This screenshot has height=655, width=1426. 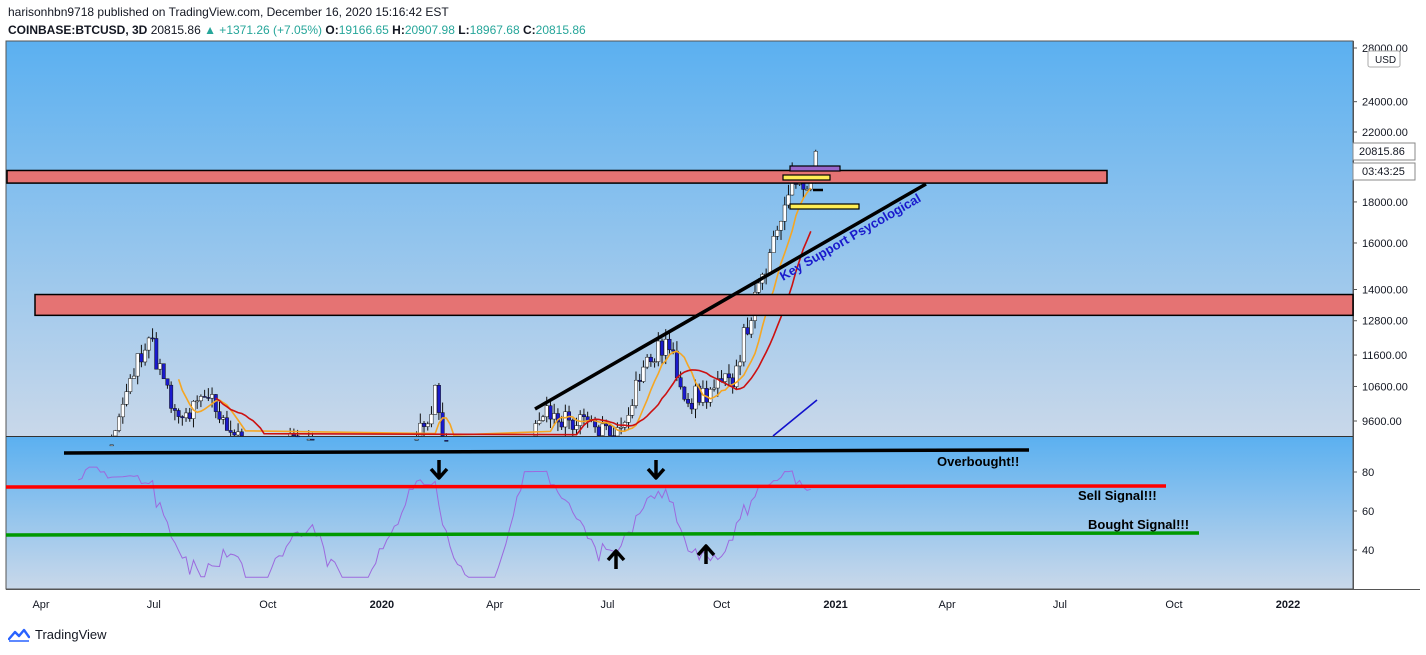 What do you see at coordinates (679, 604) in the screenshot?
I see `time-axis` at bounding box center [679, 604].